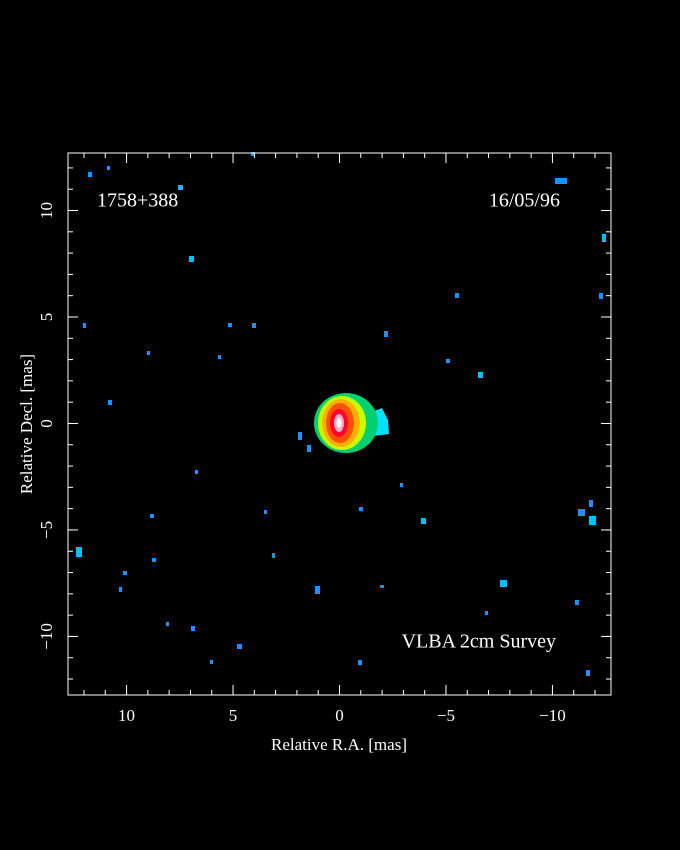 The image size is (680, 850). I want to click on y-tick-label: 10, so click(46, 210).